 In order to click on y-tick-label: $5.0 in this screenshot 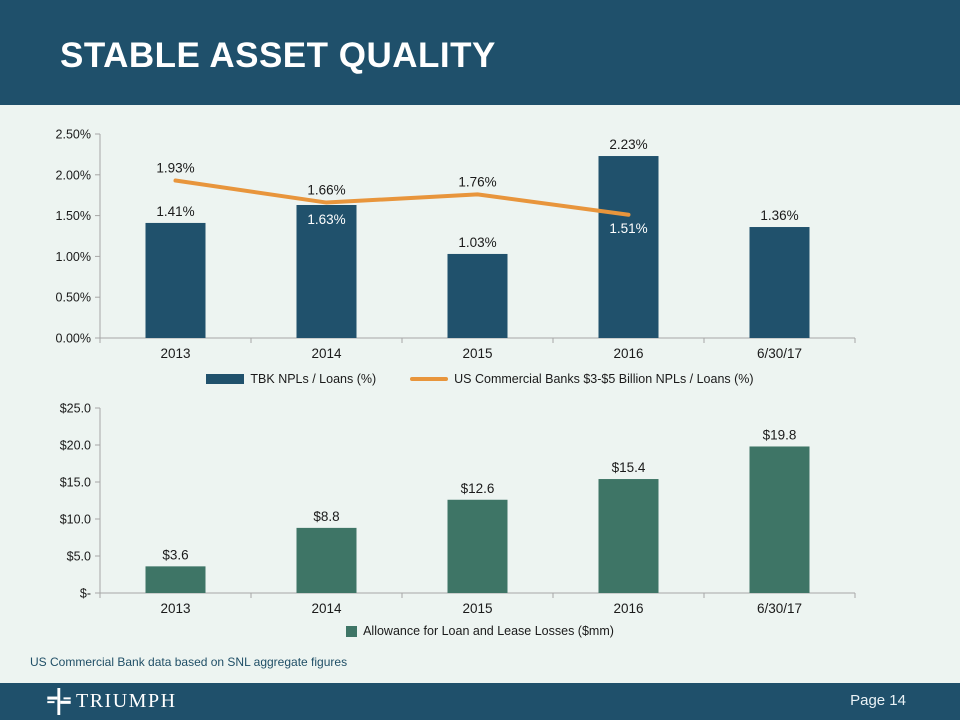, I will do `click(79, 557)`.